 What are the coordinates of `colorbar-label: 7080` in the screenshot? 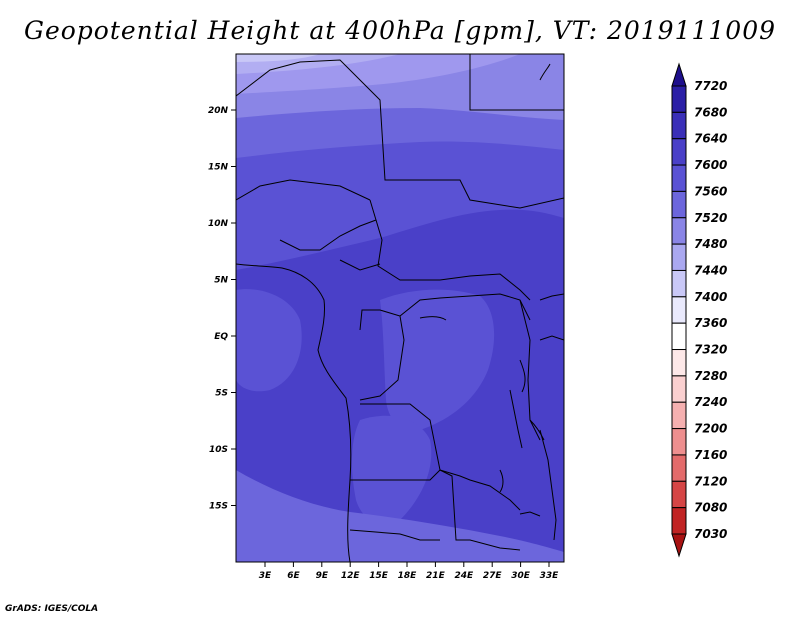 It's located at (710, 508).